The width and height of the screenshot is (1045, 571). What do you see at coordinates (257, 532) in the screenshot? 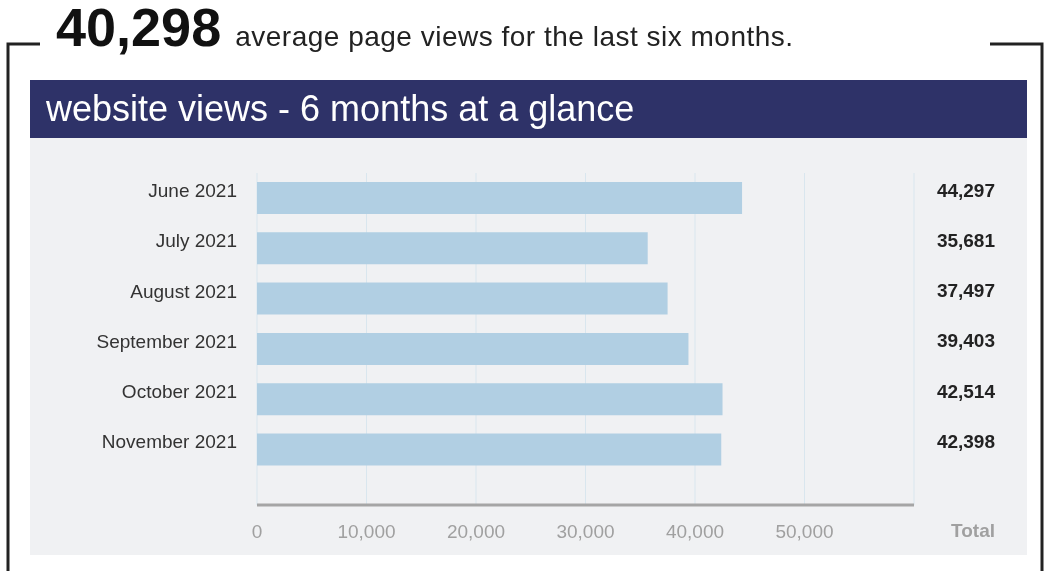
I see `x-tick-label: 0` at bounding box center [257, 532].